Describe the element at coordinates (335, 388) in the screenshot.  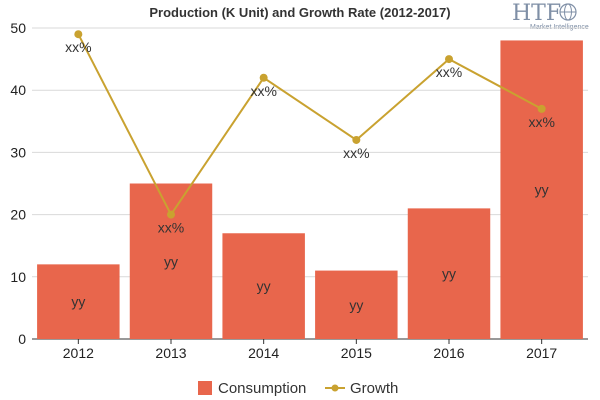
I see `legend-marker-growth` at that location.